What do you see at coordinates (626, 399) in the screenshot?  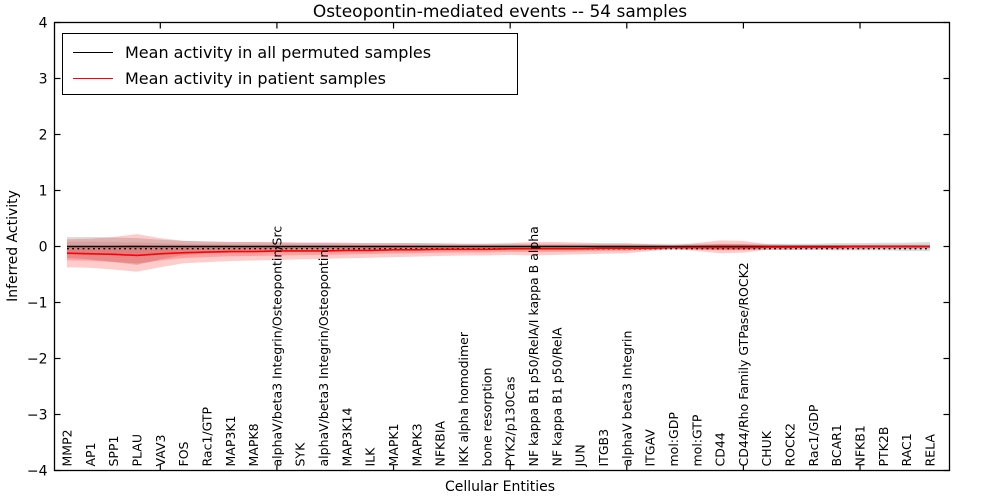 I see `svg-text: alphaV beta3 Integrin` at bounding box center [626, 399].